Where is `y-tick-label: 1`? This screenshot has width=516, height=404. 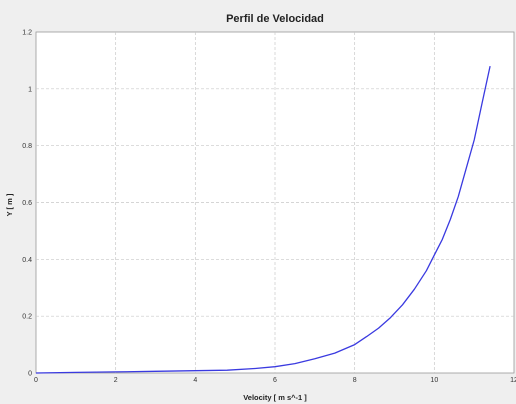 y-tick-label: 1 is located at coordinates (30, 89).